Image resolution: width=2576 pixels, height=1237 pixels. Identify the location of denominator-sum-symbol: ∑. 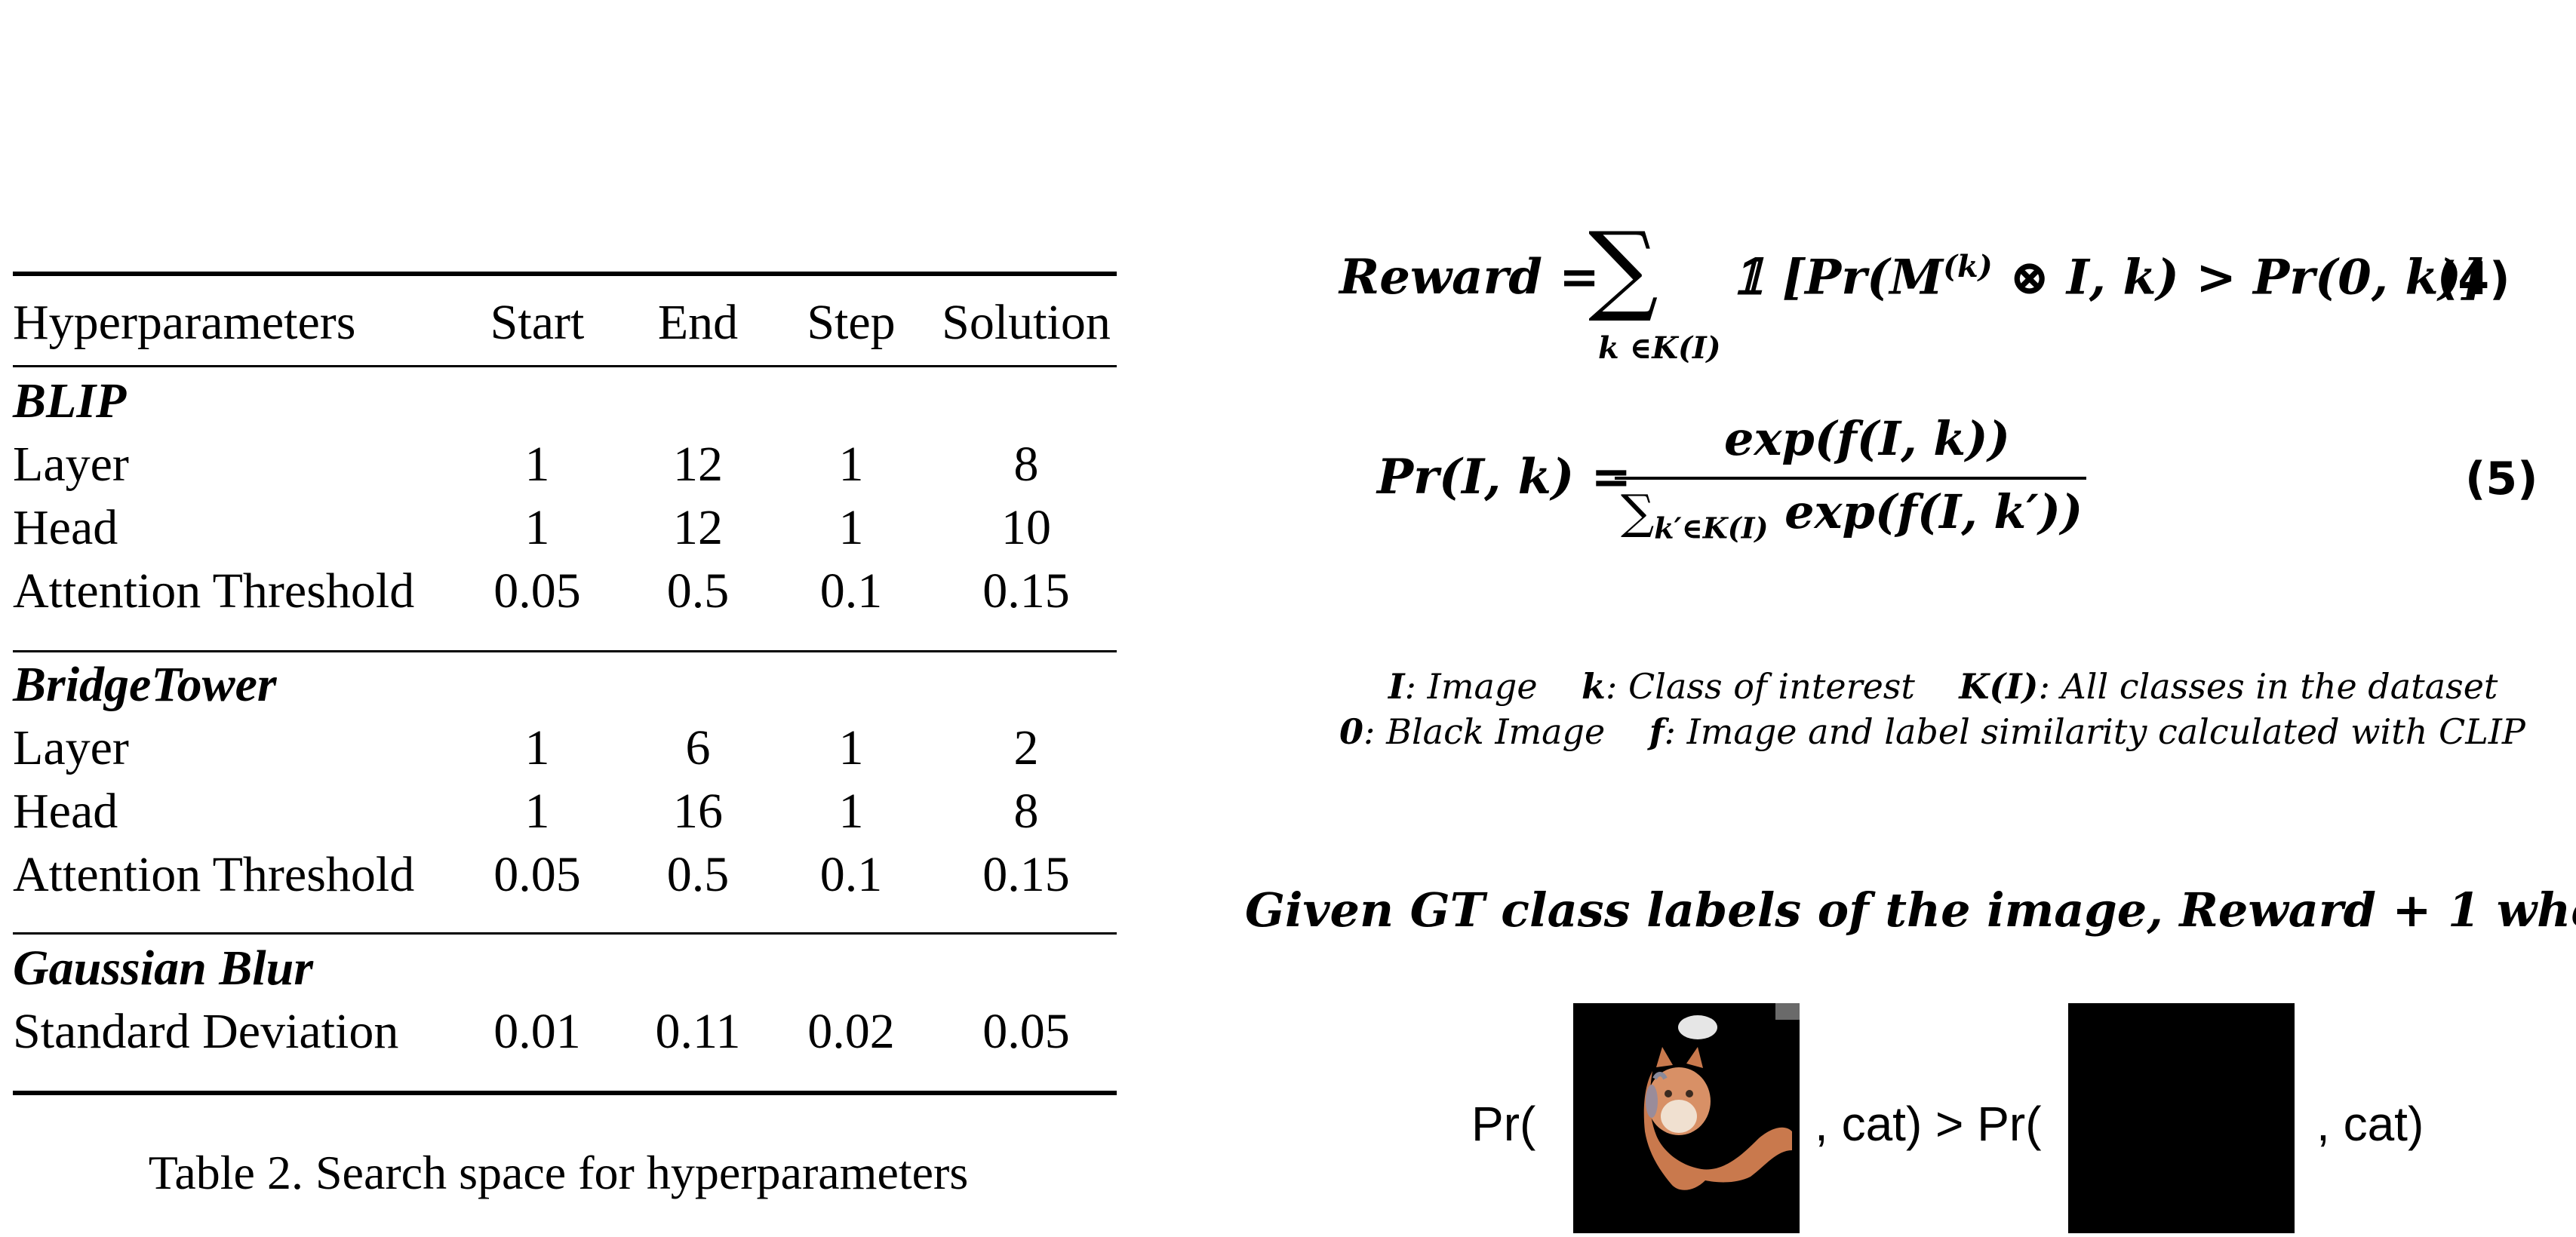
(1638, 512).